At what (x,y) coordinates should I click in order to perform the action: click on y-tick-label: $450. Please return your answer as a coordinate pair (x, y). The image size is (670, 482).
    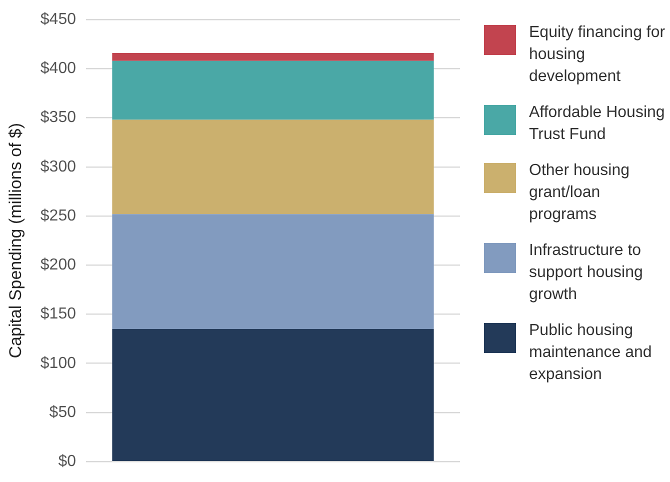
    Looking at the image, I should click on (58, 19).